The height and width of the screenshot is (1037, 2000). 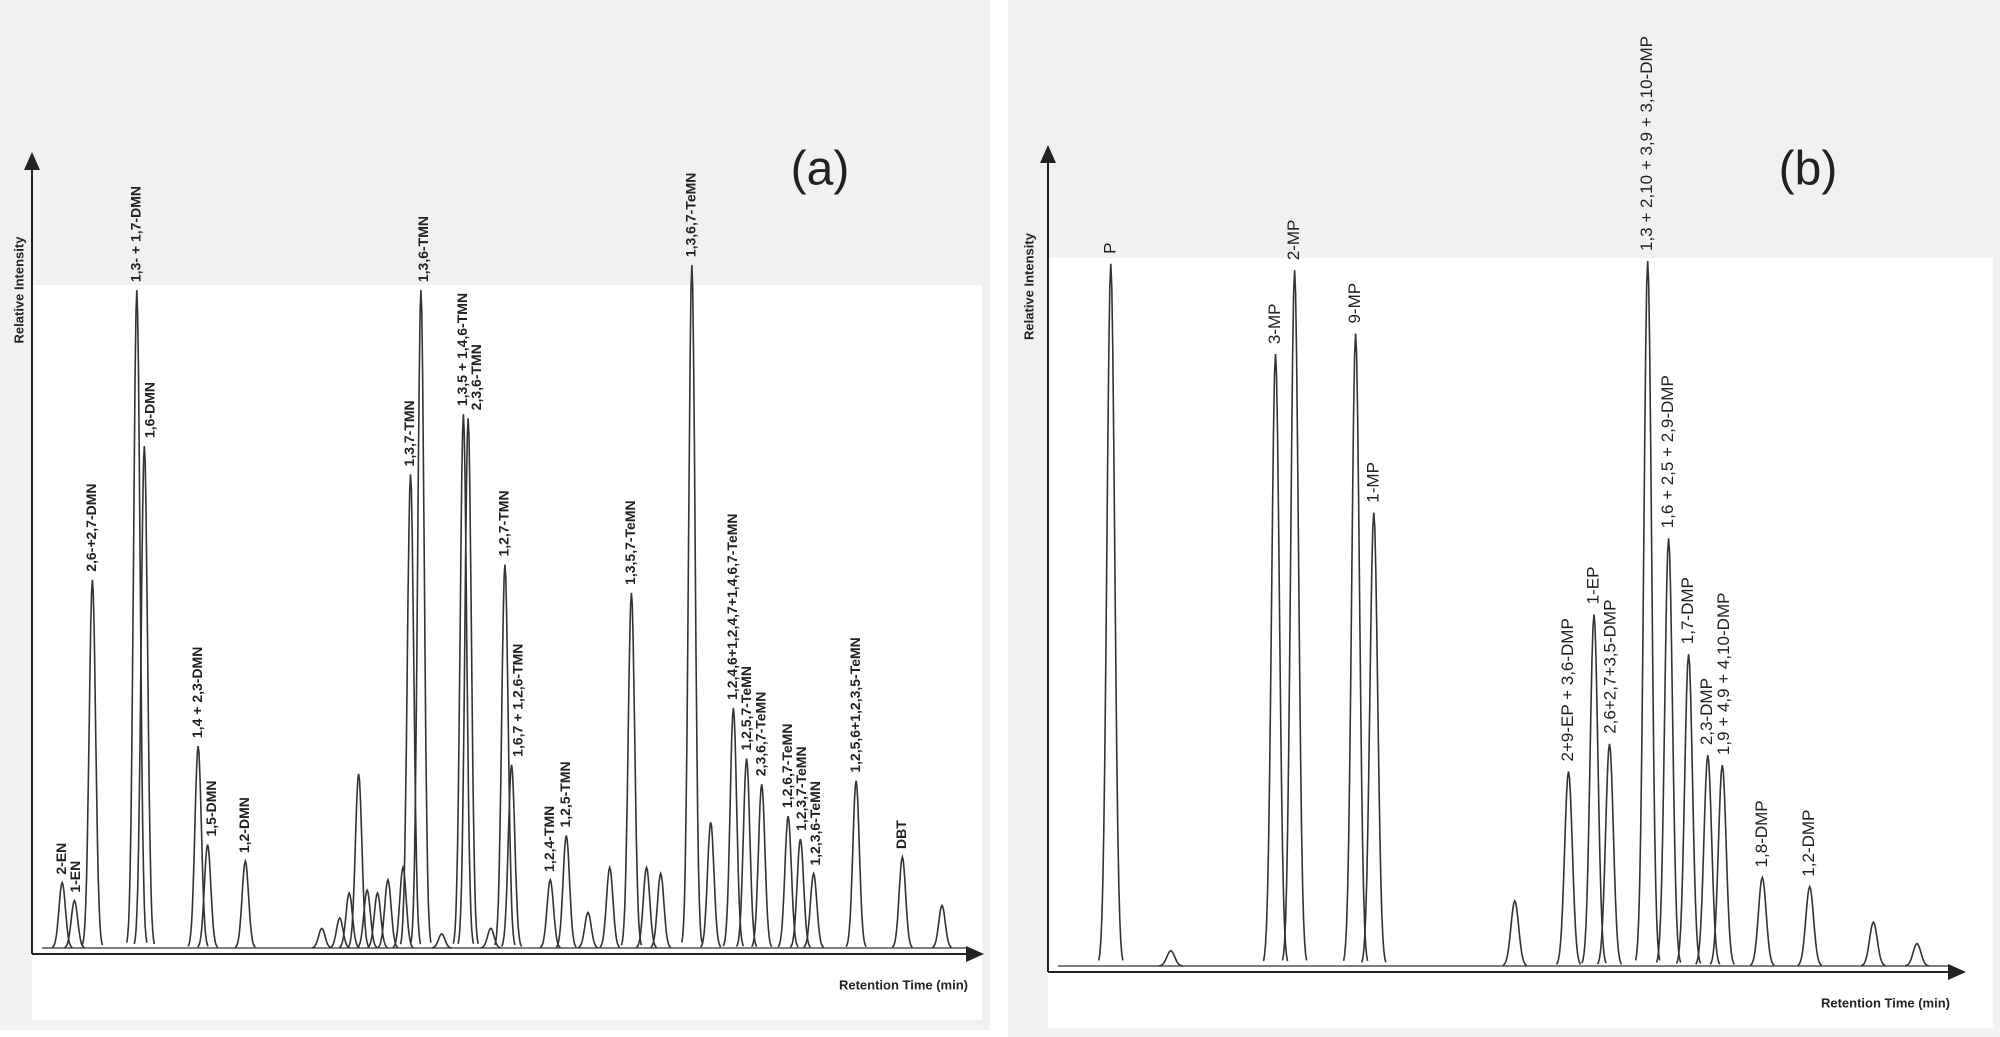 What do you see at coordinates (1761, 833) in the screenshot?
I see `peak-label: 1,8-DMP` at bounding box center [1761, 833].